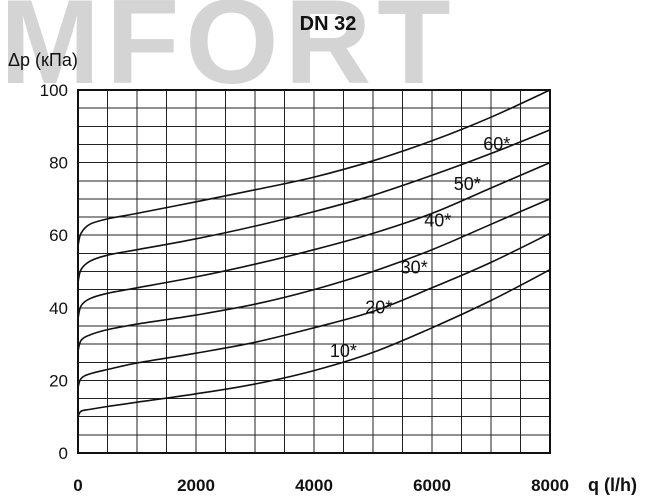  What do you see at coordinates (612, 485) in the screenshot?
I see `x-axis-label: q (l/h)` at bounding box center [612, 485].